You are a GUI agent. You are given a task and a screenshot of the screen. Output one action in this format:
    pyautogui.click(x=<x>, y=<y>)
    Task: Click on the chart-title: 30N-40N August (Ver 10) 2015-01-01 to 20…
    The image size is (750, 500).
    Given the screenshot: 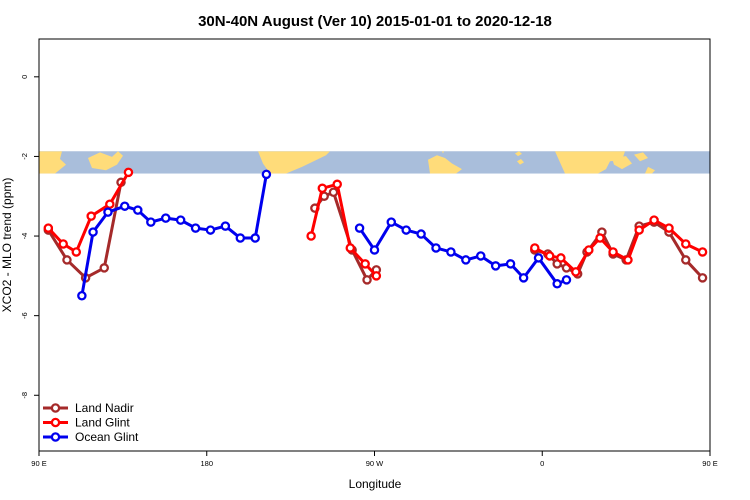 What is the action you would take?
    pyautogui.click(x=375, y=21)
    